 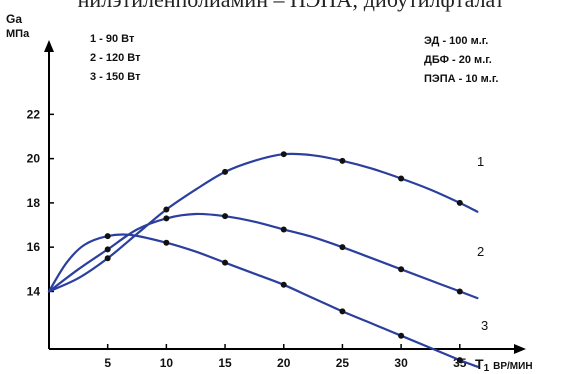 What do you see at coordinates (112, 39) in the screenshot?
I see `legend-item-1: 1 - 90 Вт` at bounding box center [112, 39].